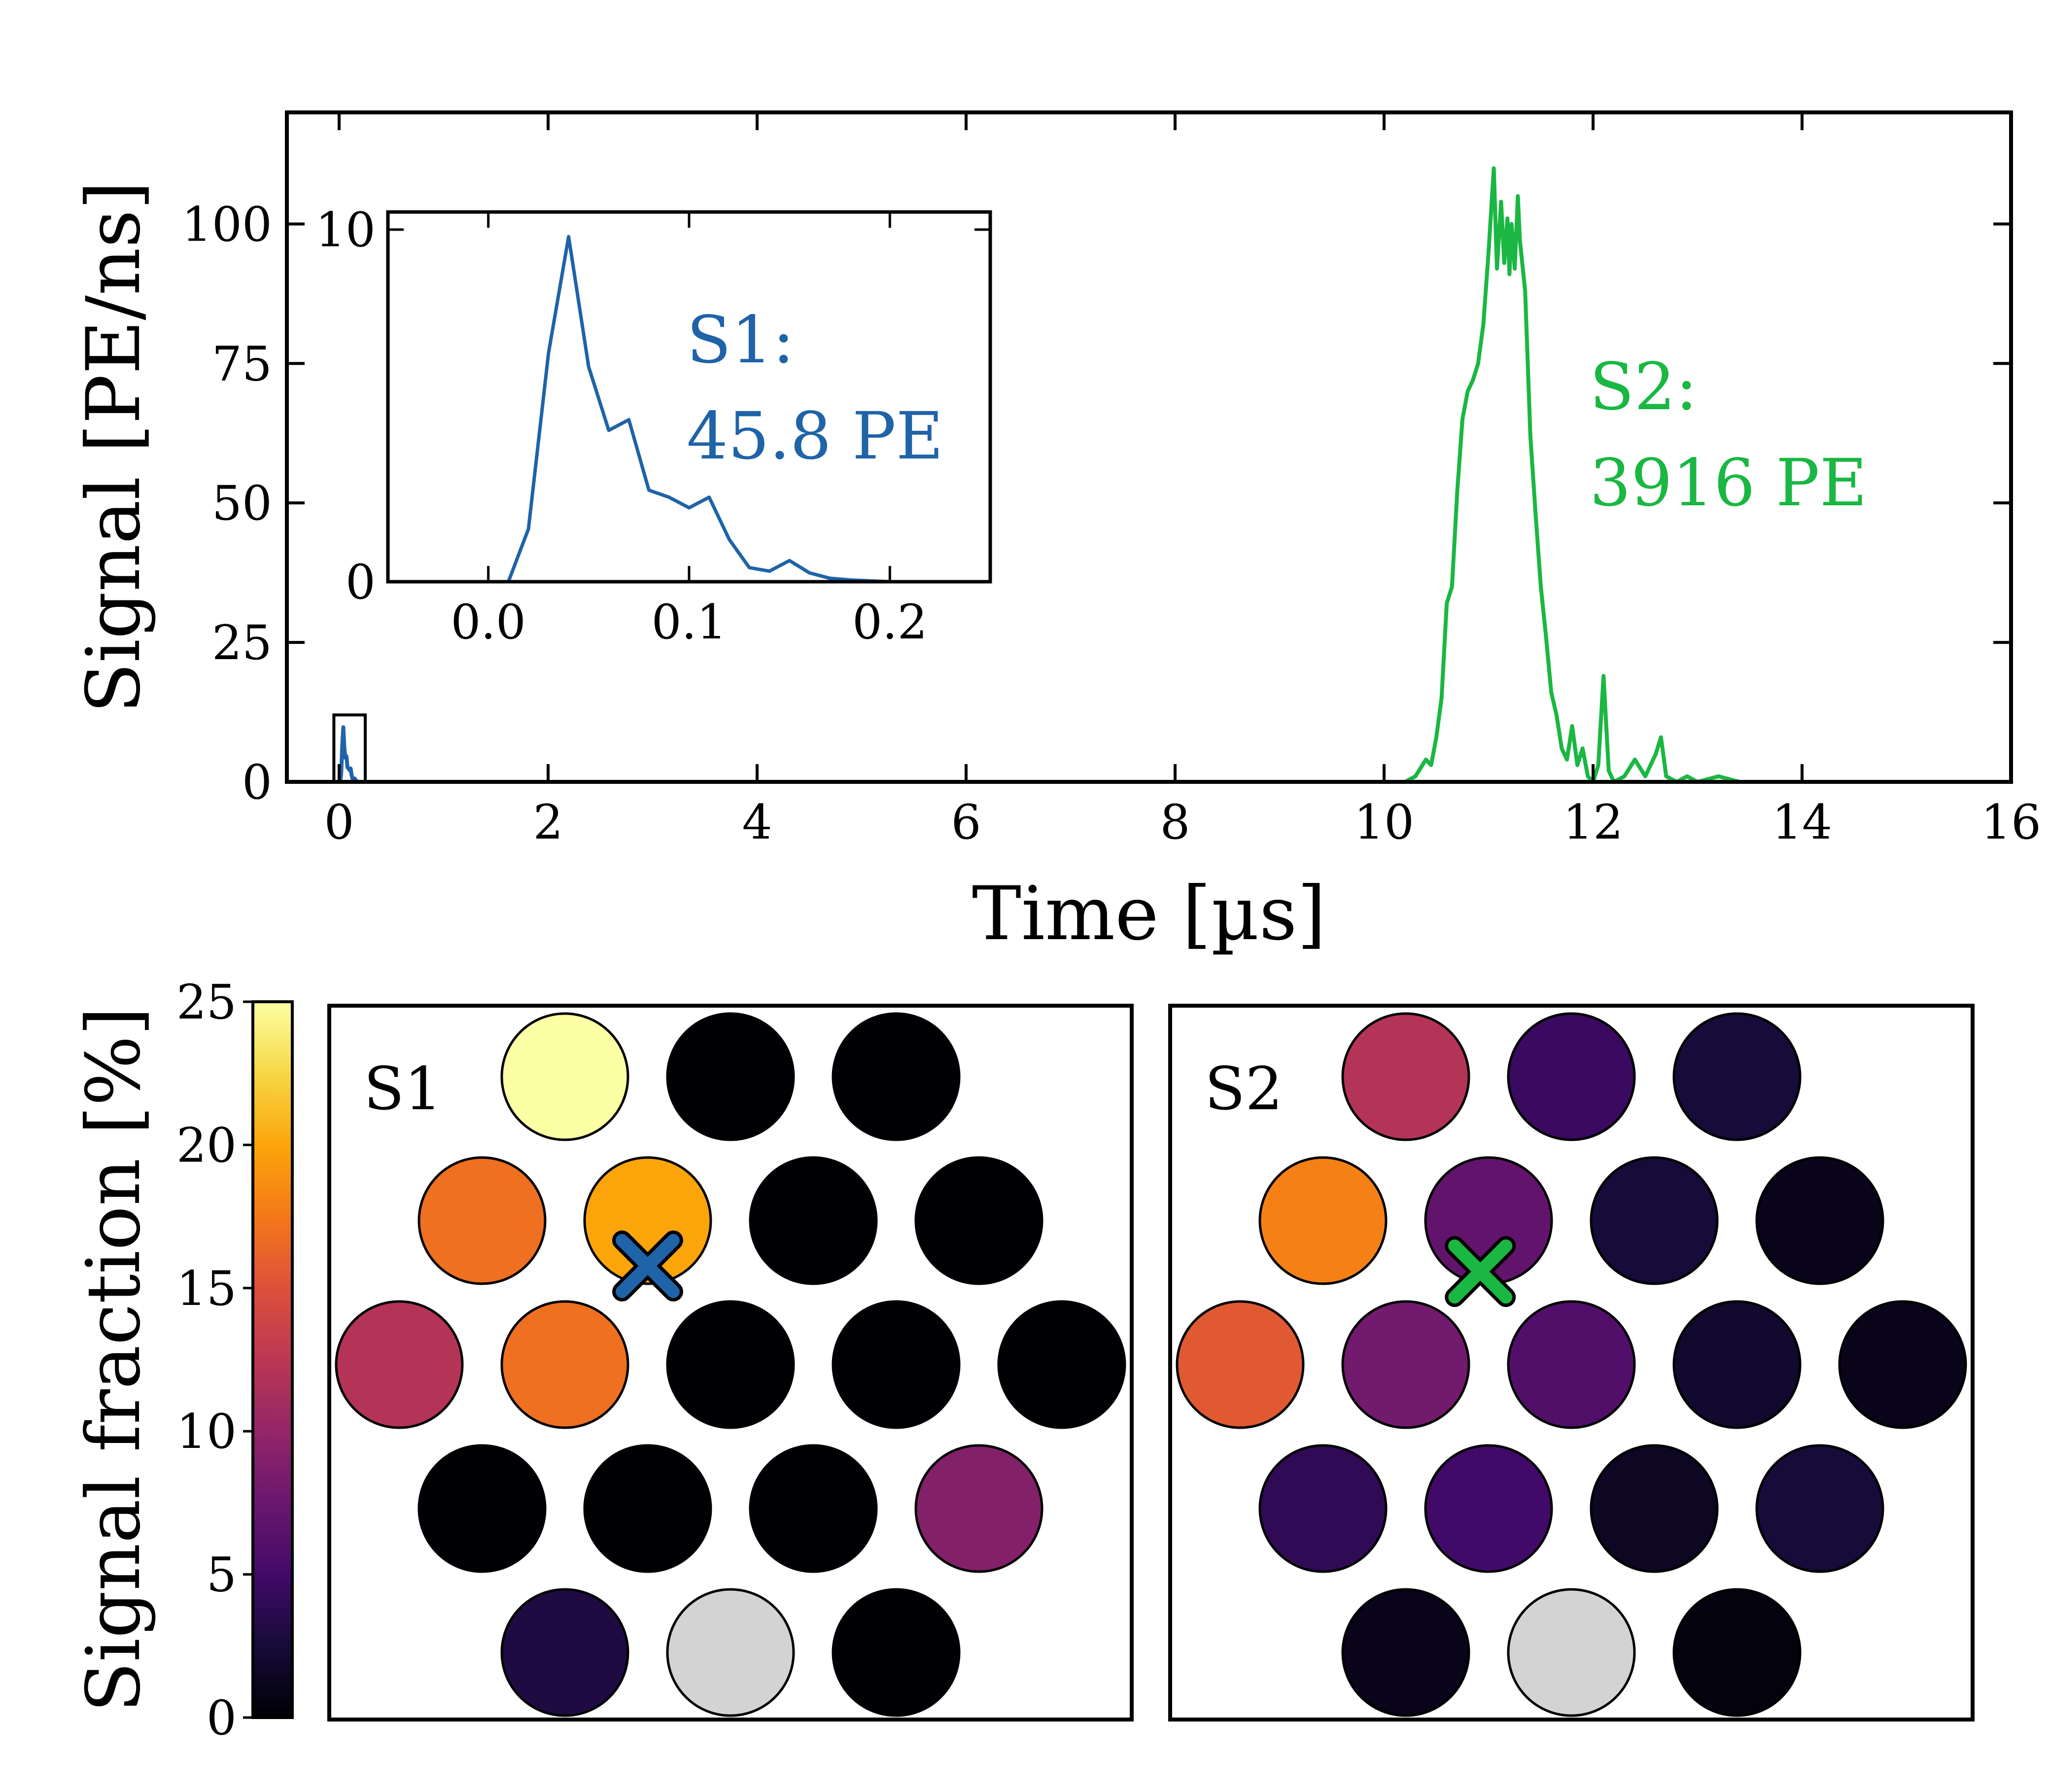  I want to click on x-tick-label: 0, so click(339, 823).